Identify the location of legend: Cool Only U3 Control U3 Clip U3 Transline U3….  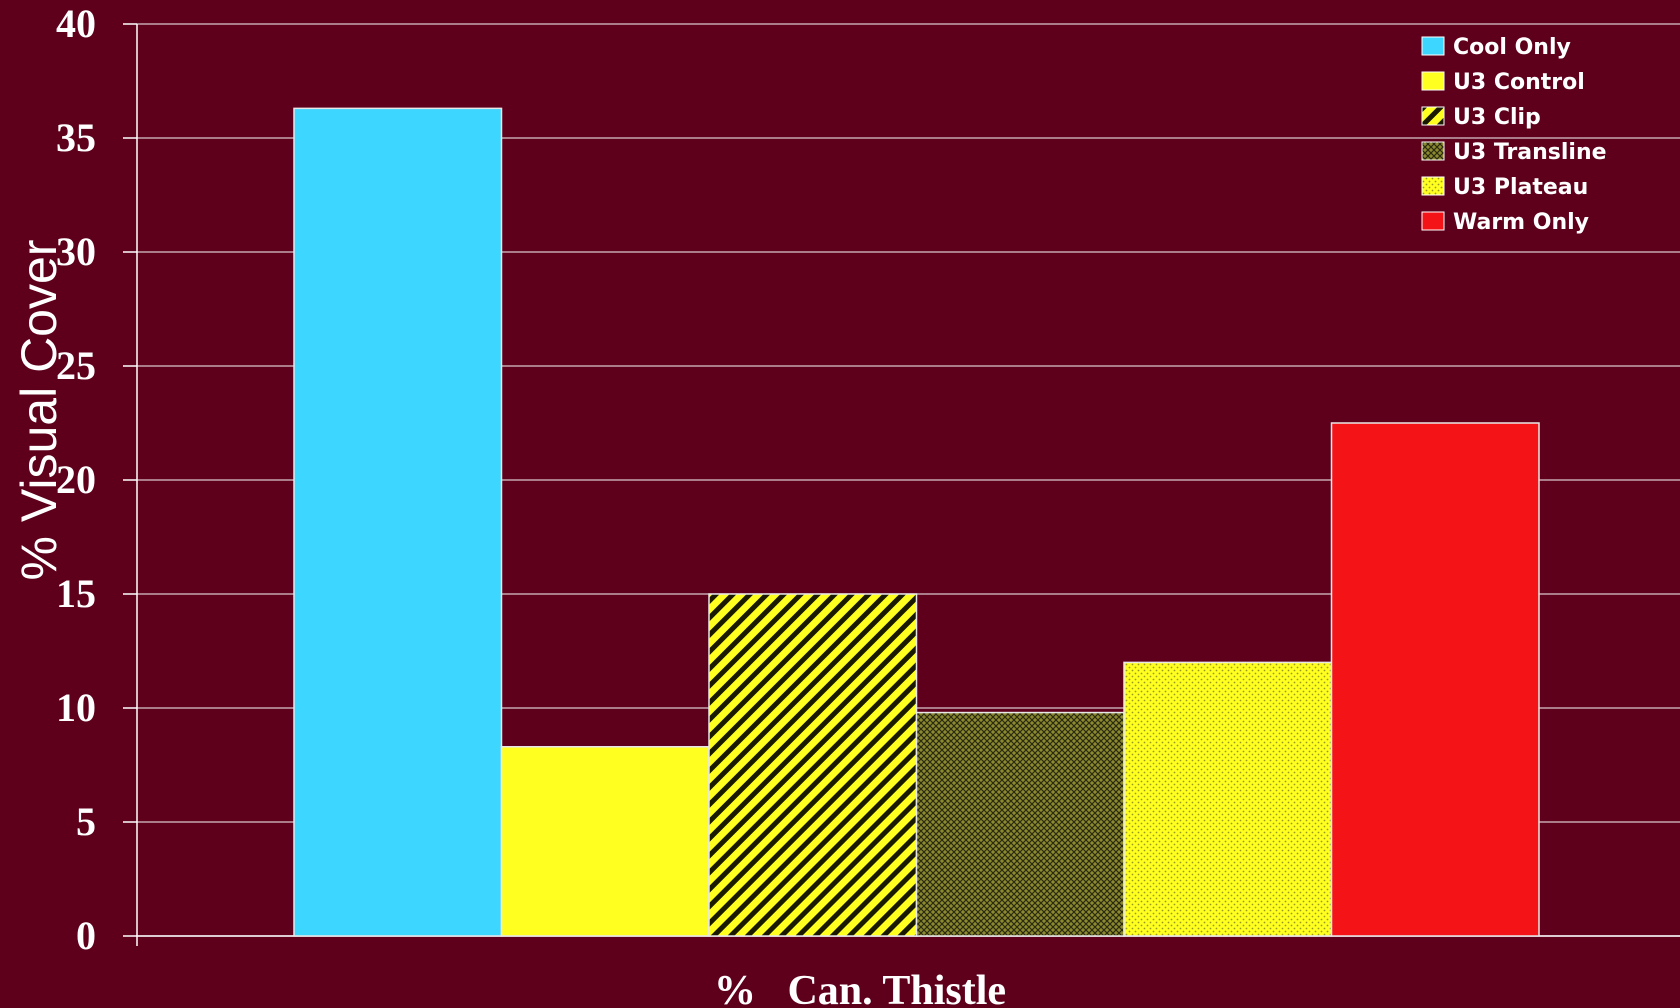
(1514, 135).